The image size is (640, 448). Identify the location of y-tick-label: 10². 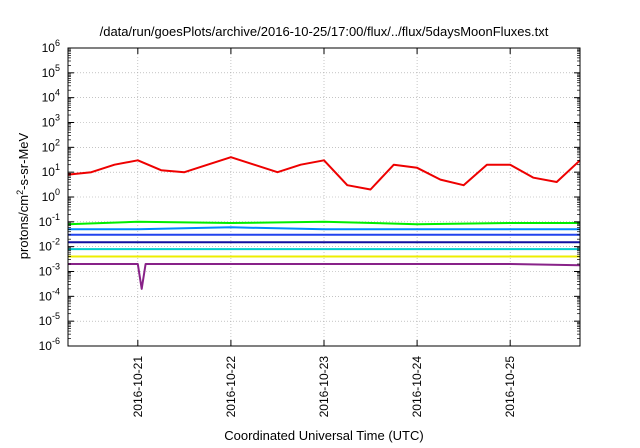
(51, 145).